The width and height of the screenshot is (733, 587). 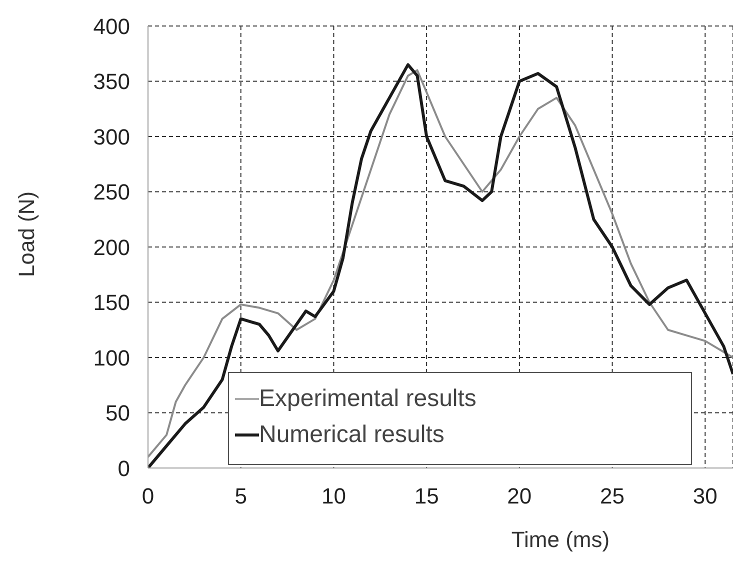 What do you see at coordinates (333, 496) in the screenshot?
I see `x-tick-label: 10` at bounding box center [333, 496].